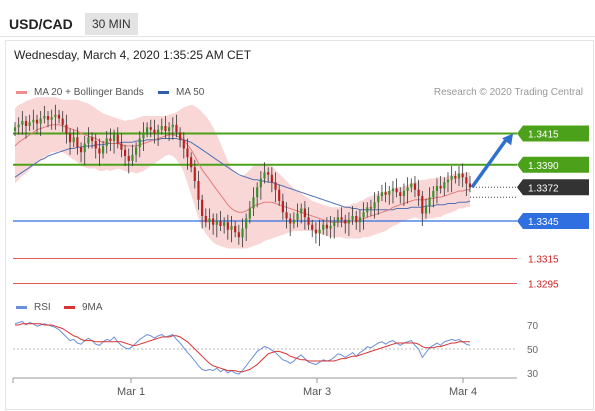 This screenshot has width=595, height=411. I want to click on top-bar: USD/CAD 30 MIN, so click(297, 18).